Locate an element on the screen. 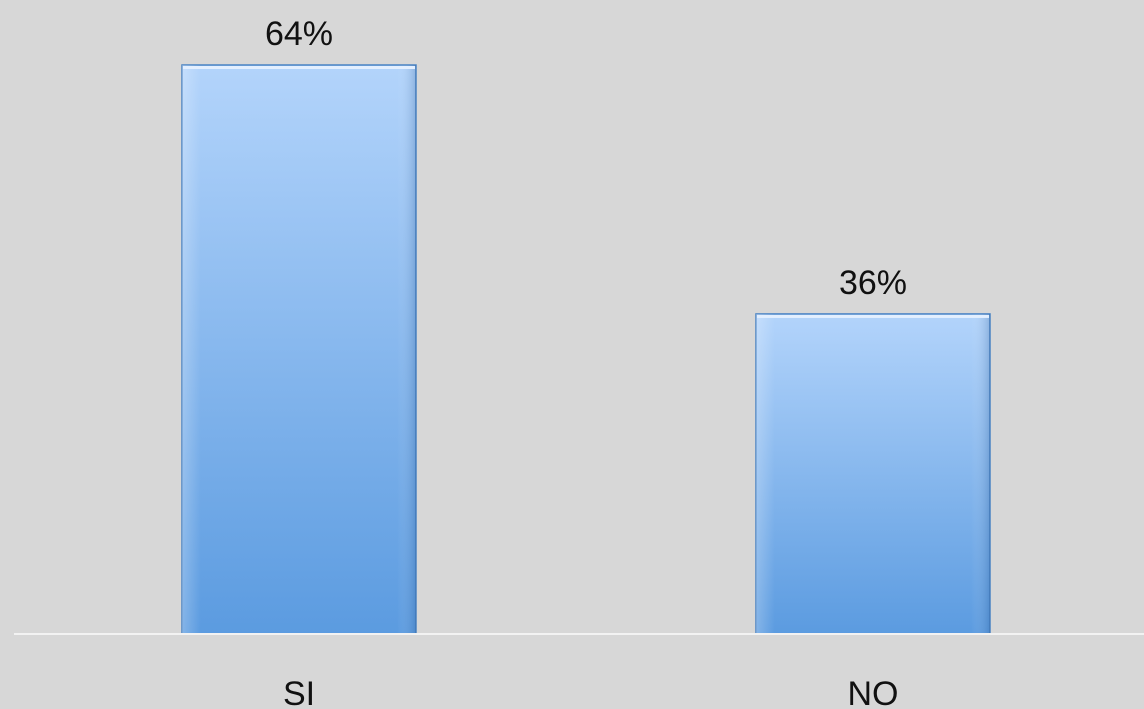  x-tick-label-no: NO is located at coordinates (873, 692).